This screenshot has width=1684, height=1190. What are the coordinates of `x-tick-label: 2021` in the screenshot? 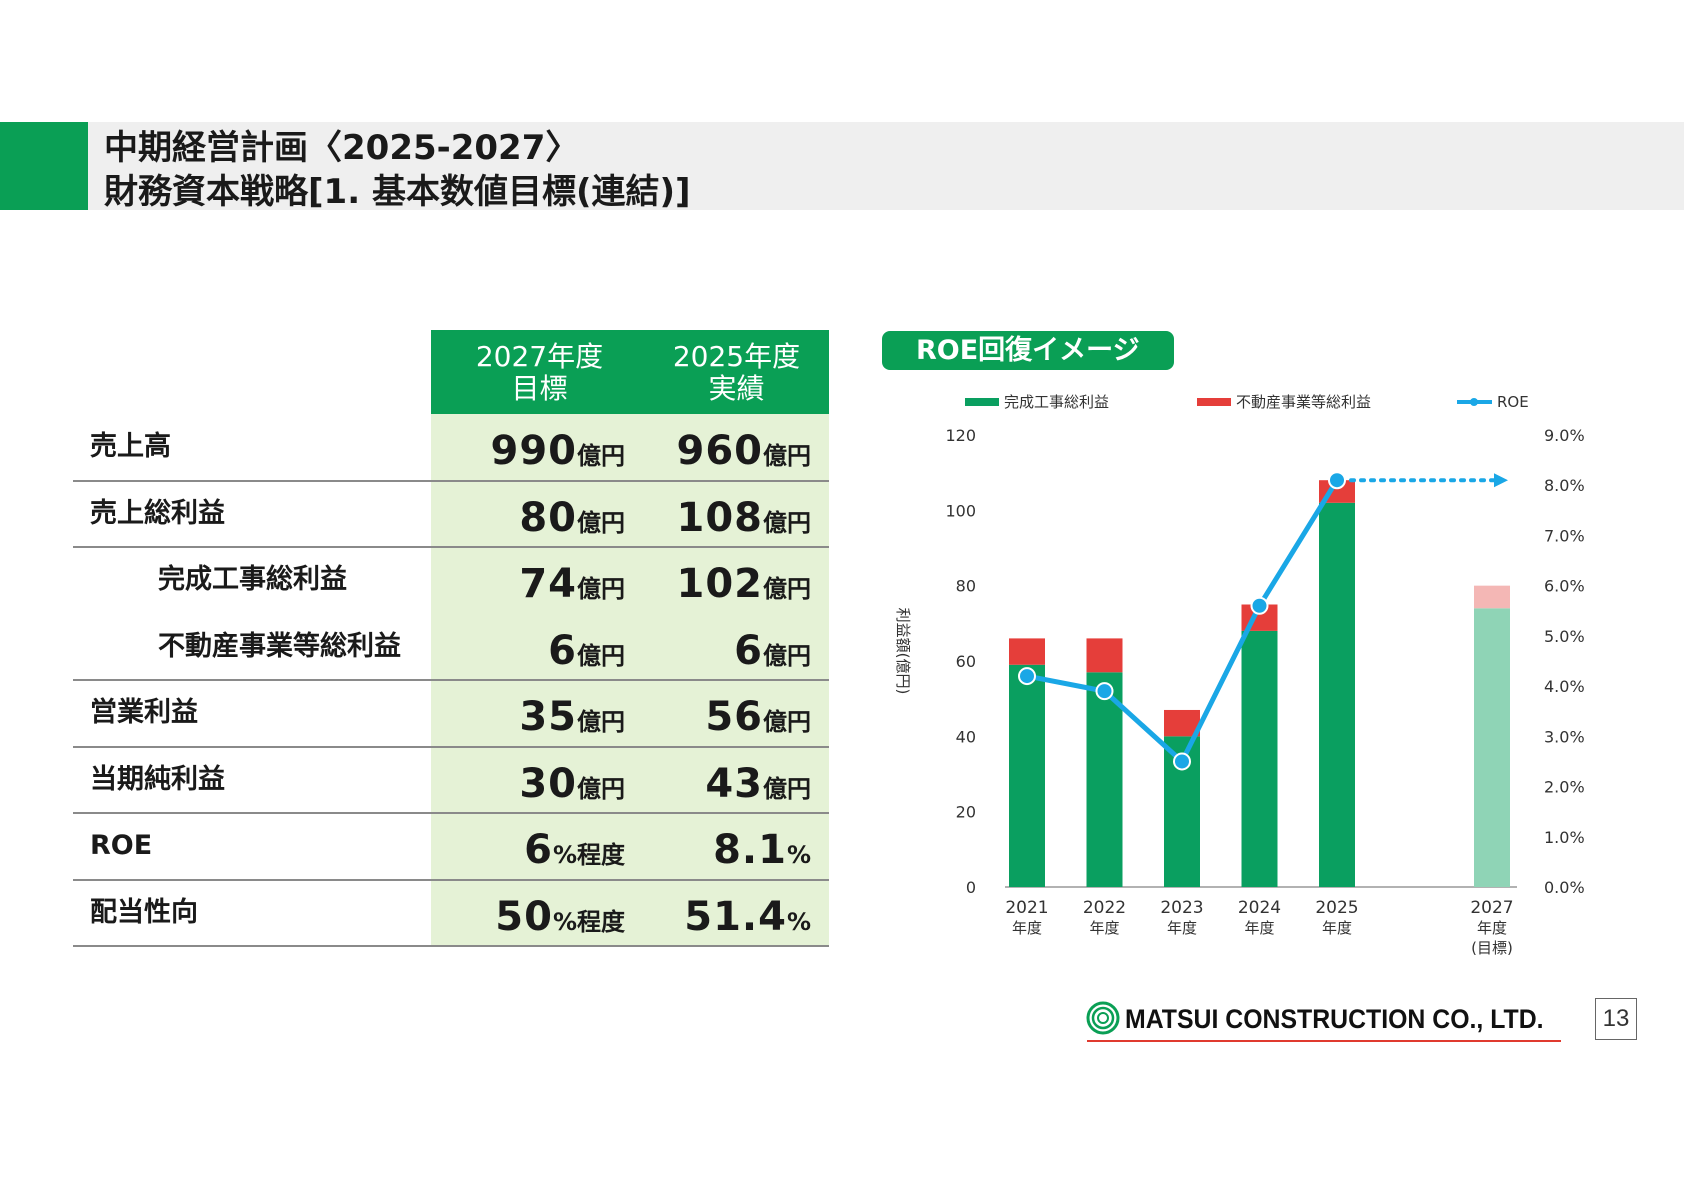 It's located at (1026, 908).